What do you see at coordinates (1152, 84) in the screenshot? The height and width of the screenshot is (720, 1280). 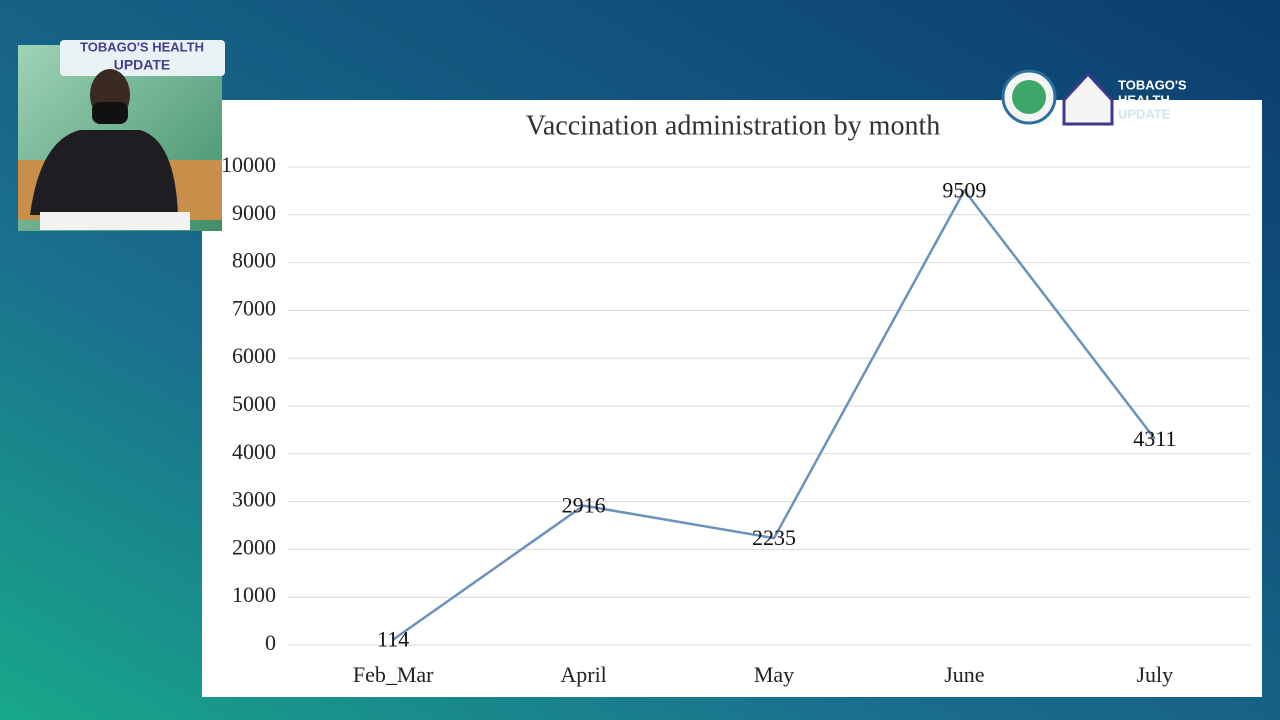 I see `brand-text: TOBAGO'S` at bounding box center [1152, 84].